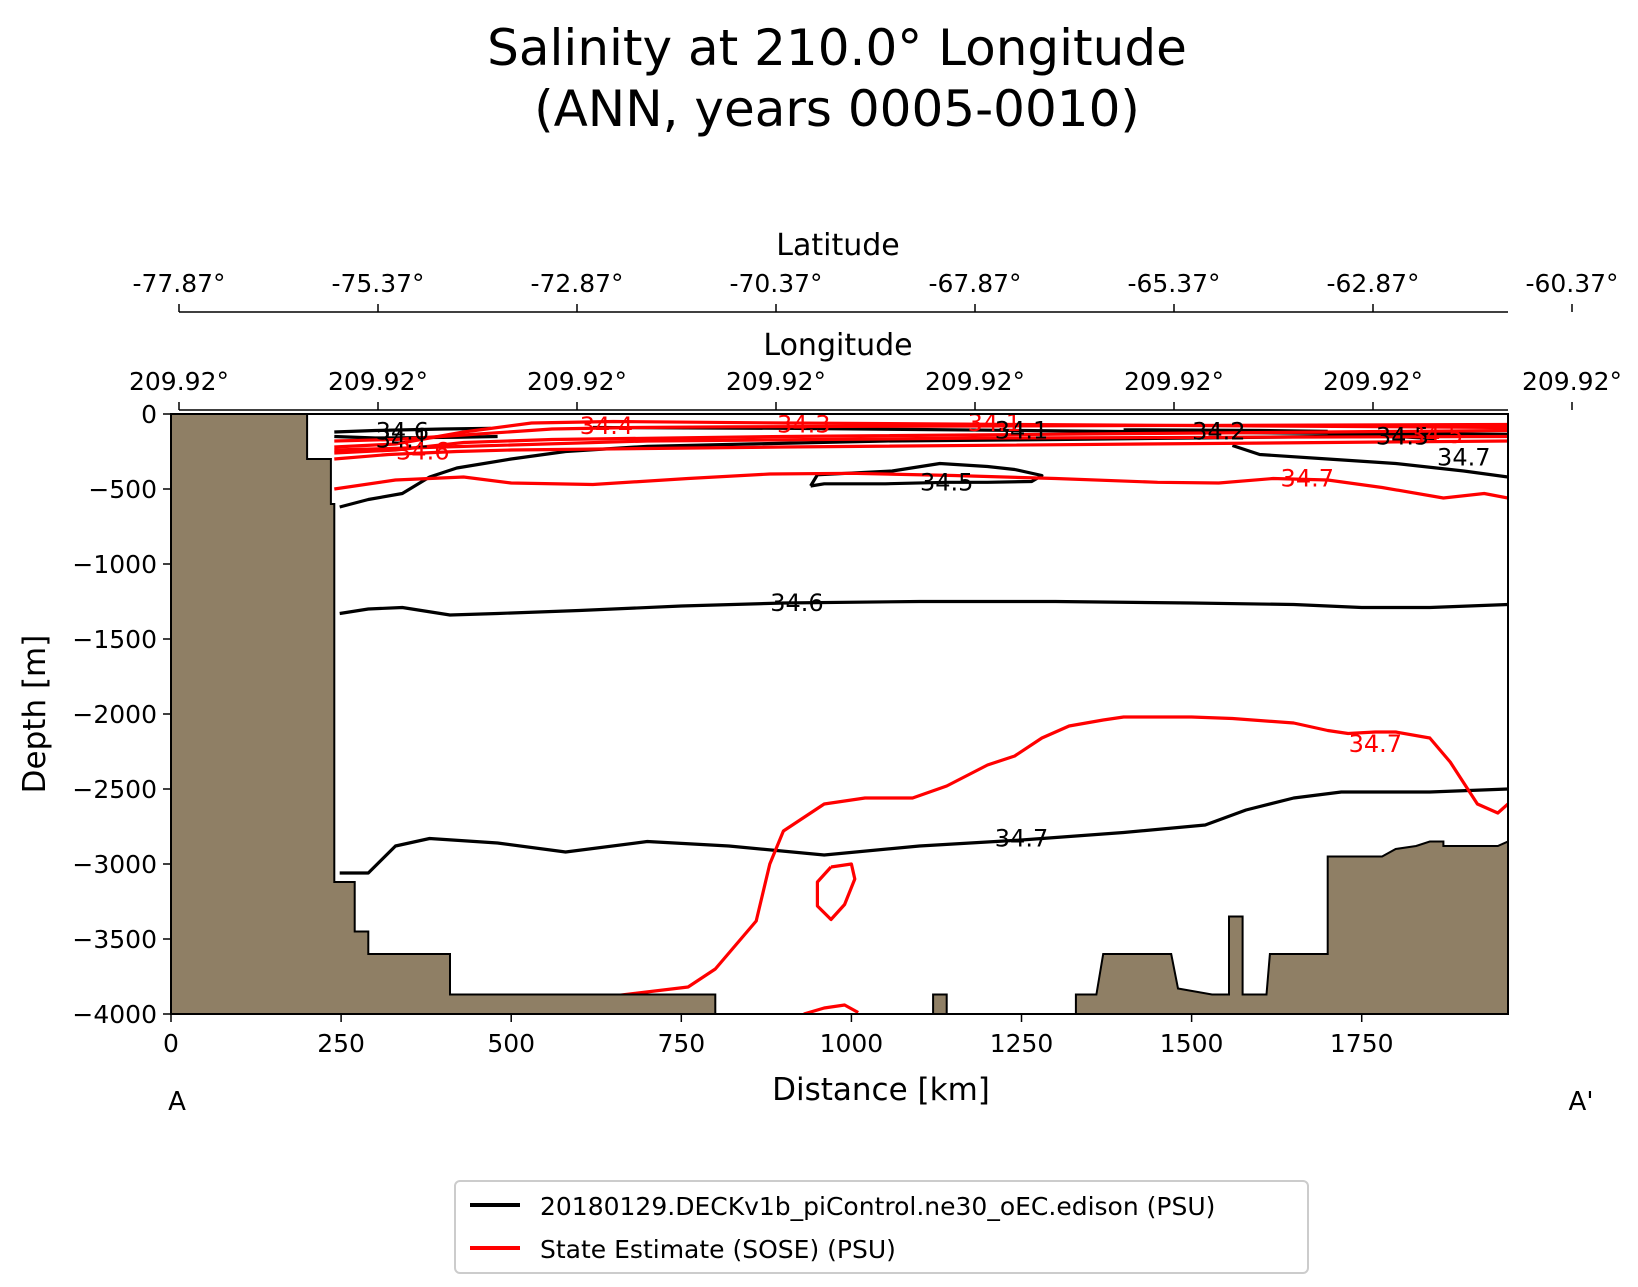 The height and width of the screenshot is (1287, 1638). Describe the element at coordinates (341, 1043) in the screenshot. I see `x-tick-label: 250` at that location.